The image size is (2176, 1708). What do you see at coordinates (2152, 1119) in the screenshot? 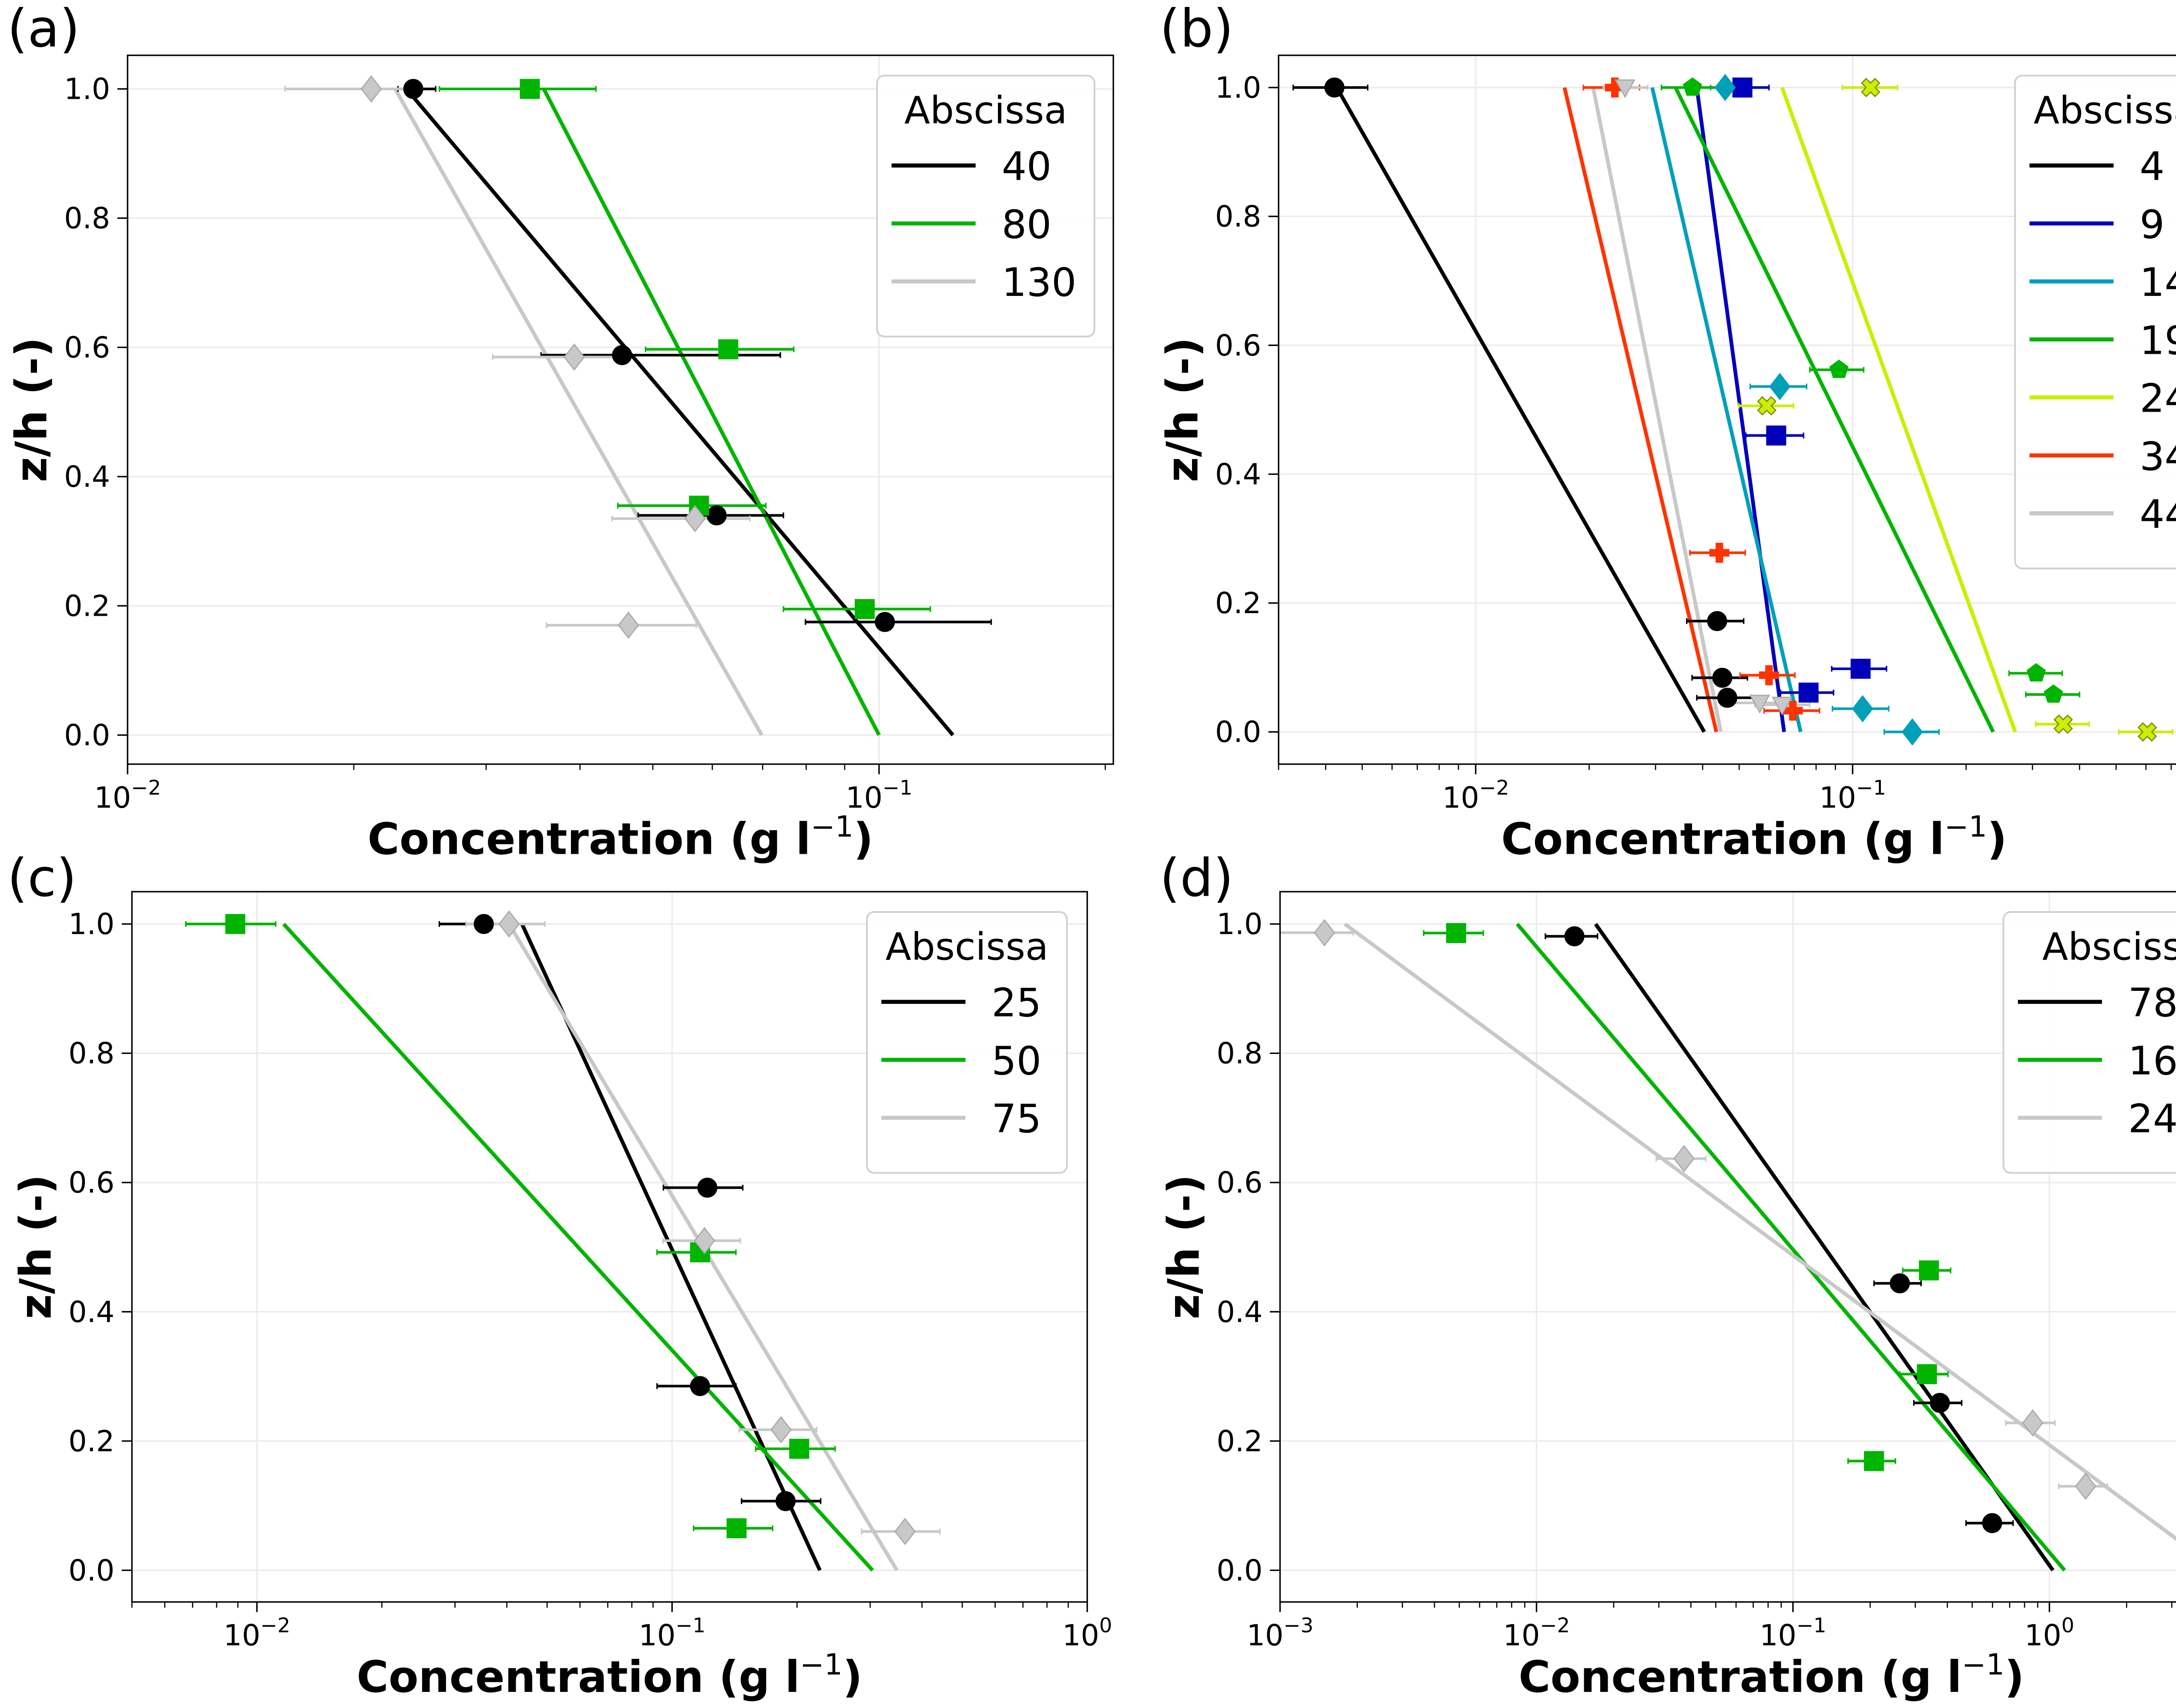
I see `legend-label: 2480` at bounding box center [2152, 1119].